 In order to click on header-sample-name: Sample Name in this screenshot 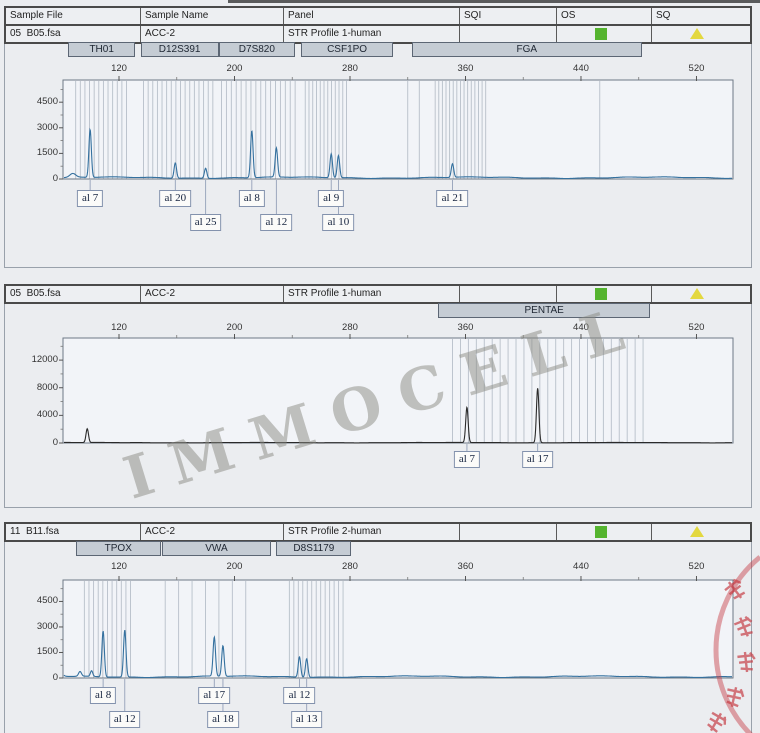, I will do `click(211, 16)`.